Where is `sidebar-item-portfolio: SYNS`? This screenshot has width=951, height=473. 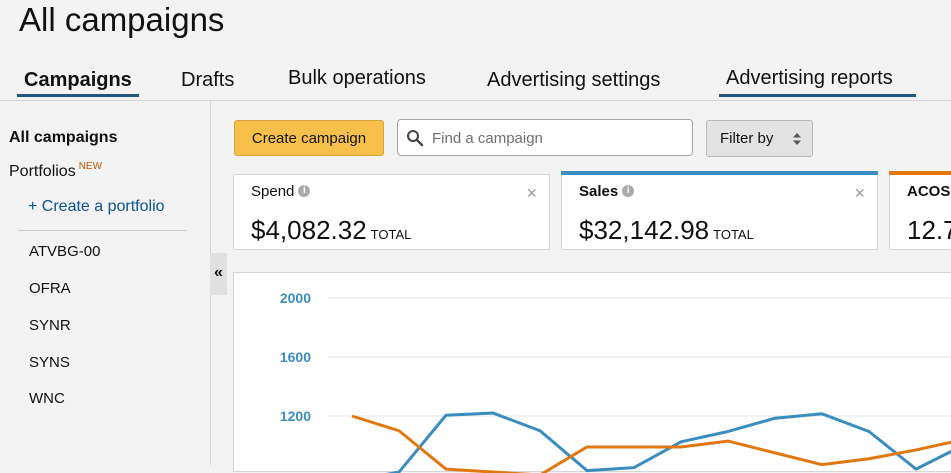
sidebar-item-portfolio: SYNS is located at coordinates (49, 362).